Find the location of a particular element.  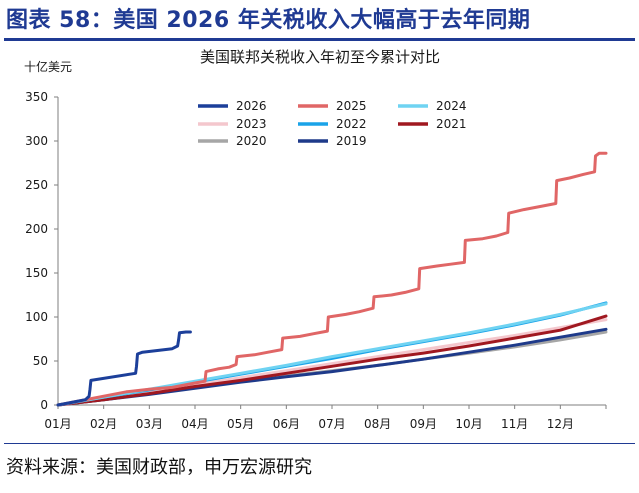

y-tick-label: 100 is located at coordinates (36, 317).